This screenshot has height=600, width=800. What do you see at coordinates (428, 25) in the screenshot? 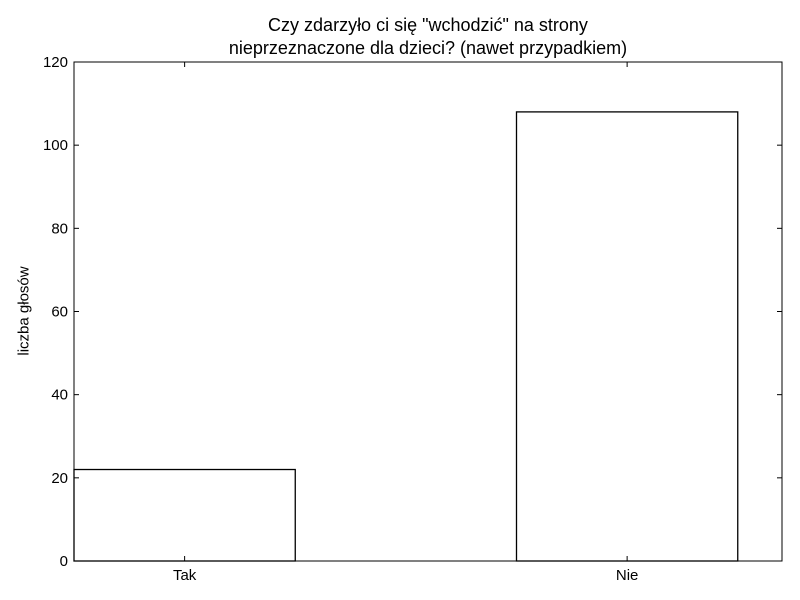
I see `chart-title-line-1: Czy zdarzyło ci się "wchodzić" na strony` at bounding box center [428, 25].